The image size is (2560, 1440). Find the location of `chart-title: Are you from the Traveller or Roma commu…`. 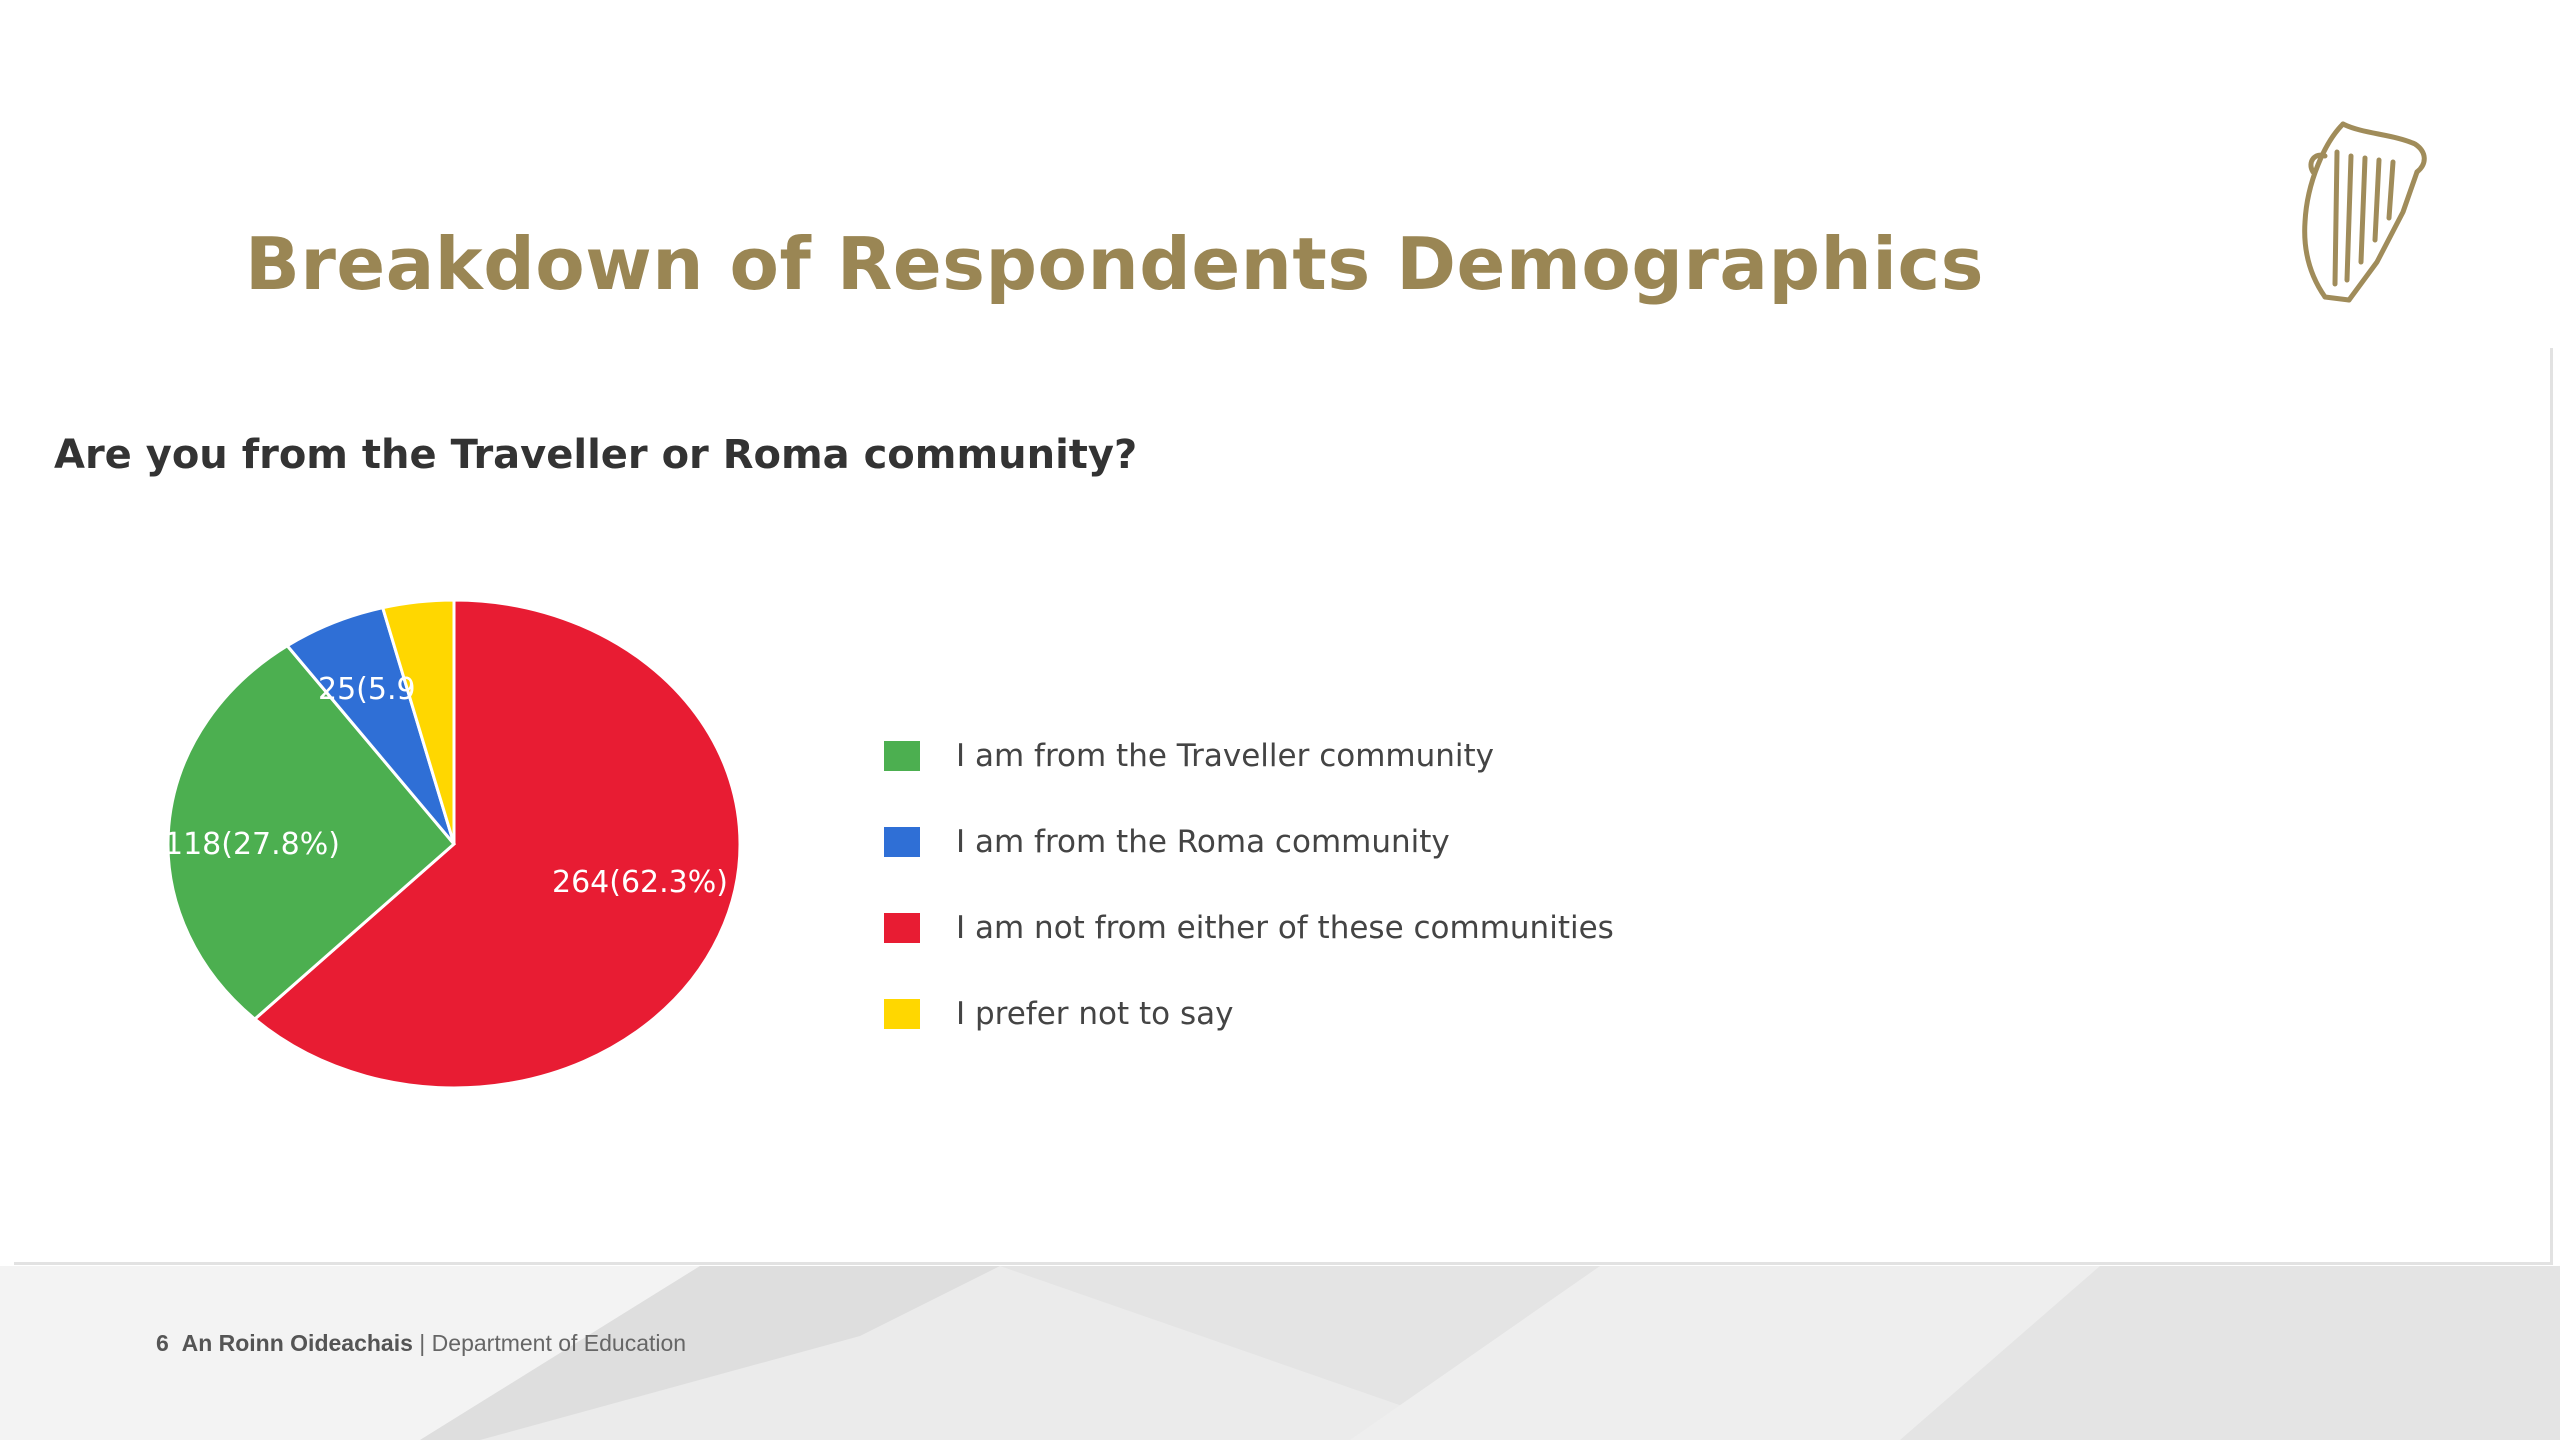

chart-title: Are you from the Traveller or Roma commu… is located at coordinates (596, 455).